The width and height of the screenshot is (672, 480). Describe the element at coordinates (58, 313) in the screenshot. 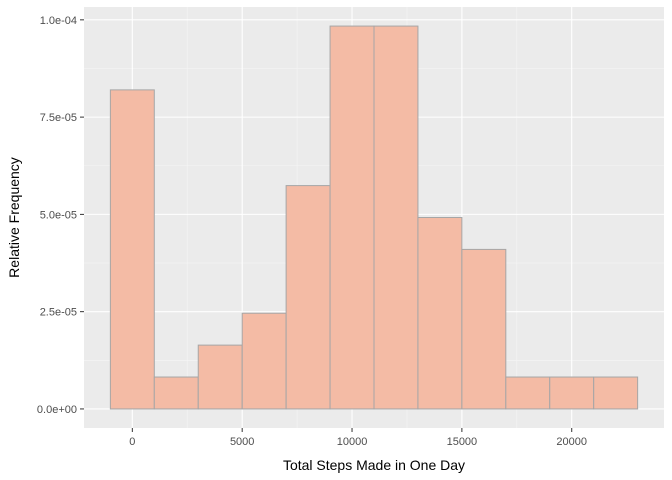

I see `y-tick-label: 2.5e-05` at that location.